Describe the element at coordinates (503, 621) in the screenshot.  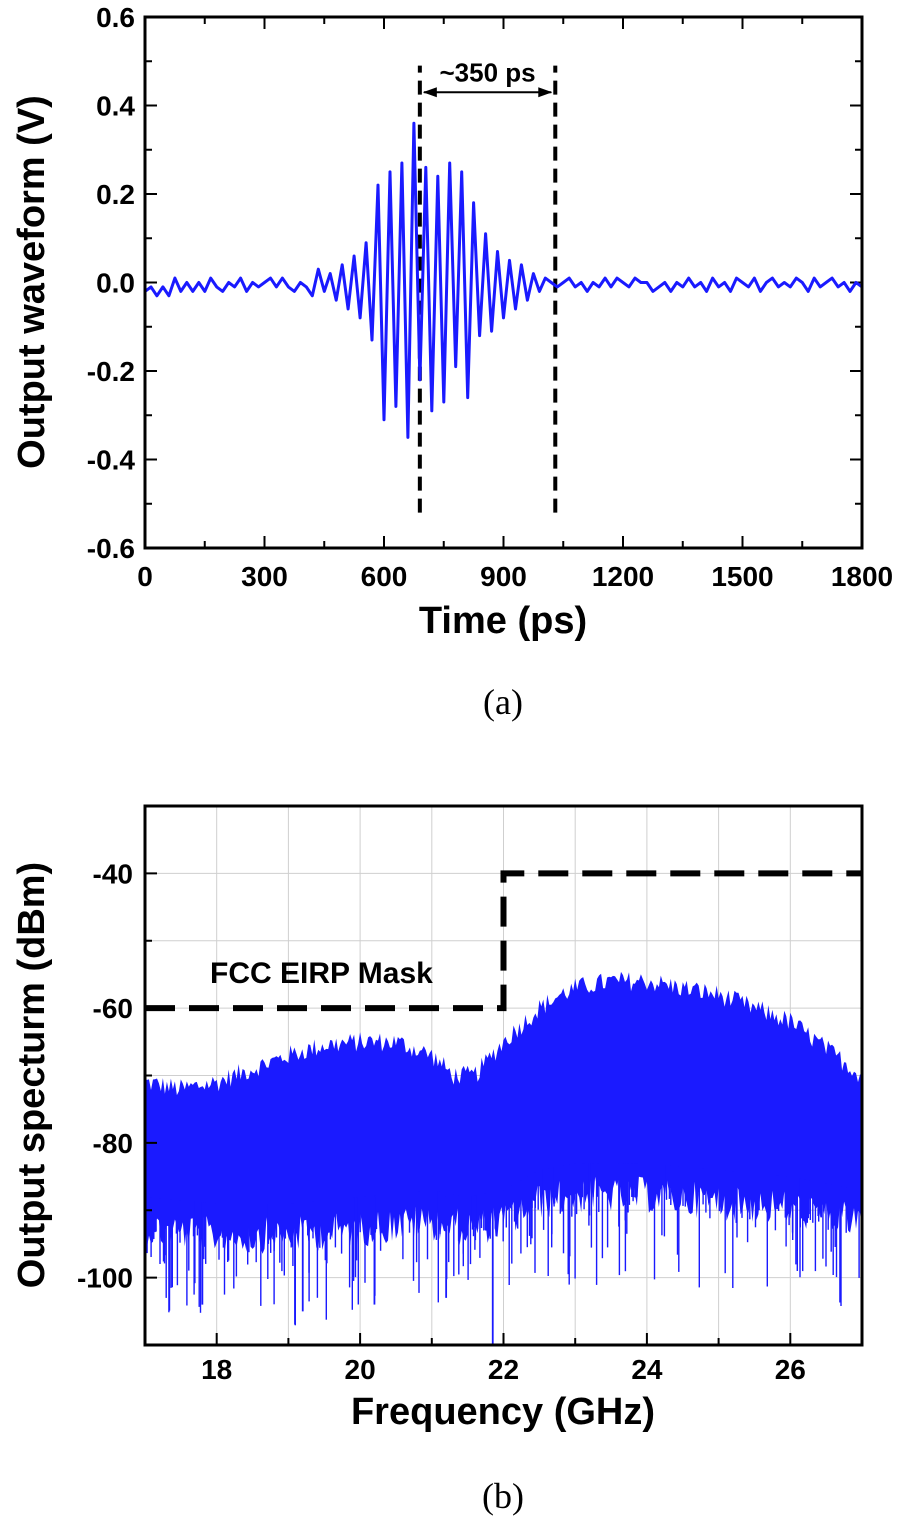
I see `waveform-x-axis-title: Time (ps)` at that location.